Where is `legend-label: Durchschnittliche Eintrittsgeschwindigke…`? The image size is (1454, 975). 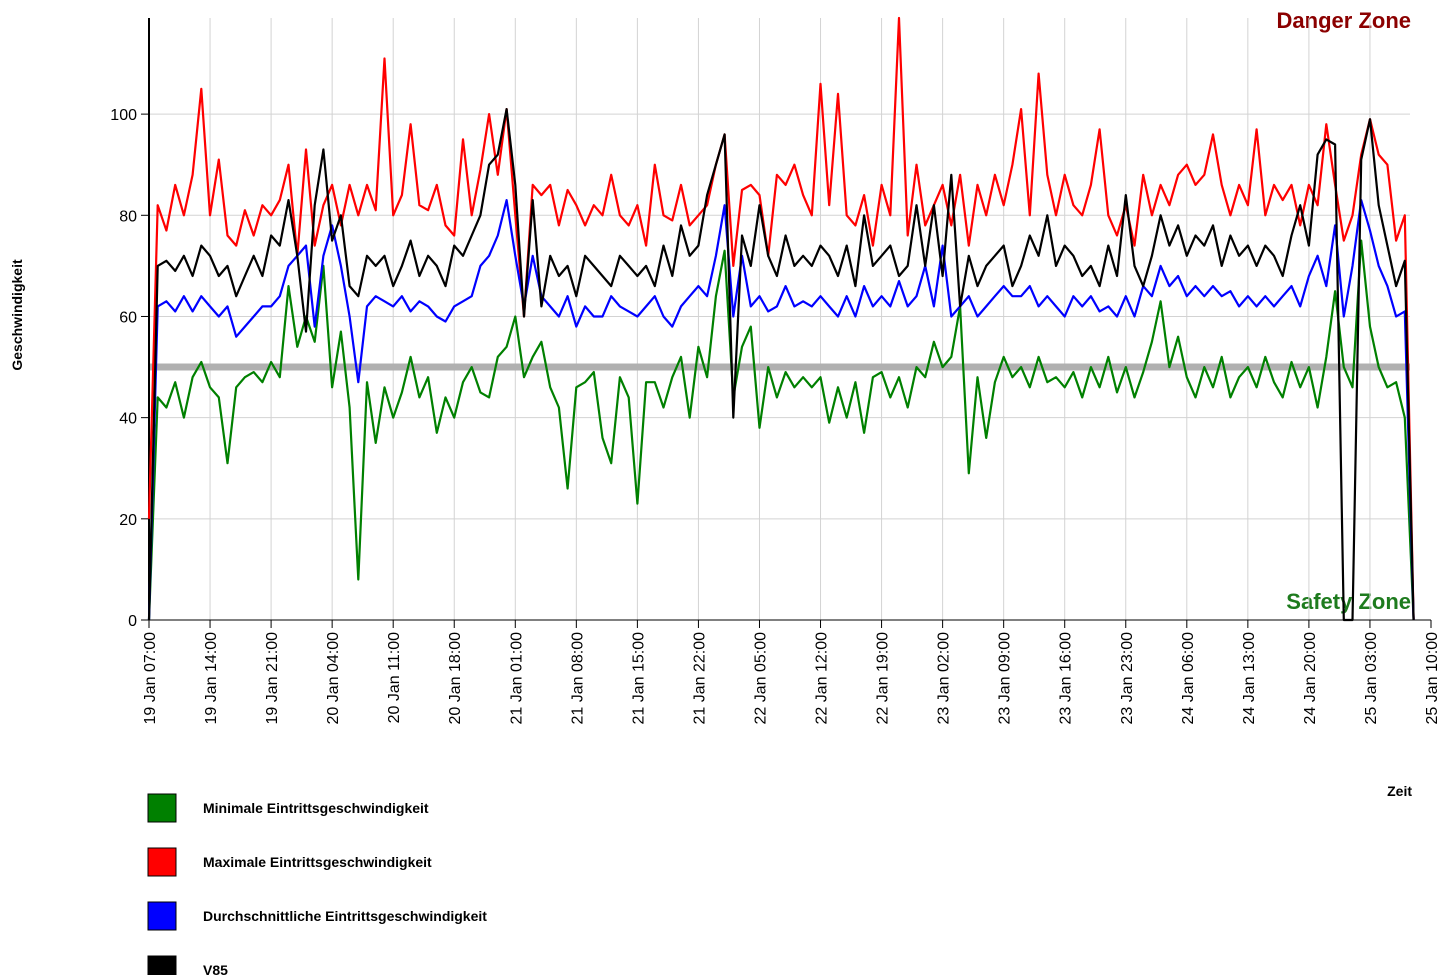 legend-label: Durchschnittliche Eintrittsgeschwindigke… is located at coordinates (345, 916).